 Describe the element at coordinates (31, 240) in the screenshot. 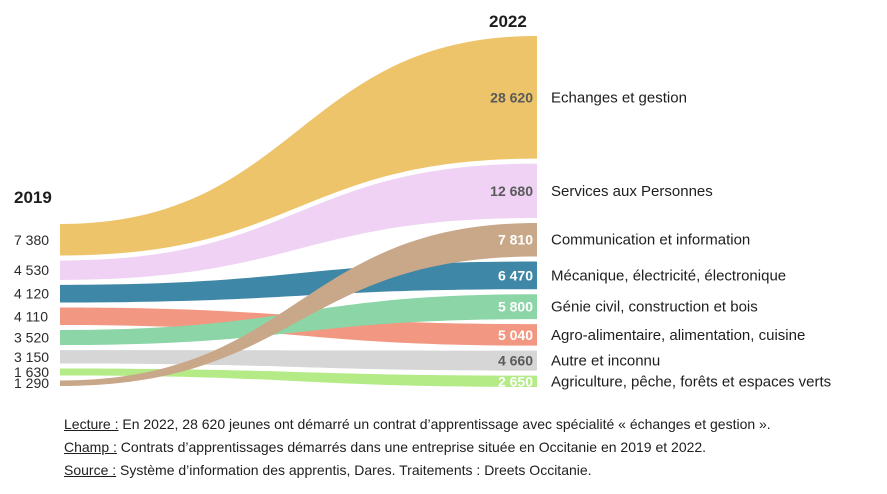

I see `value-2019-echanges-et-gestion: 7 380` at that location.